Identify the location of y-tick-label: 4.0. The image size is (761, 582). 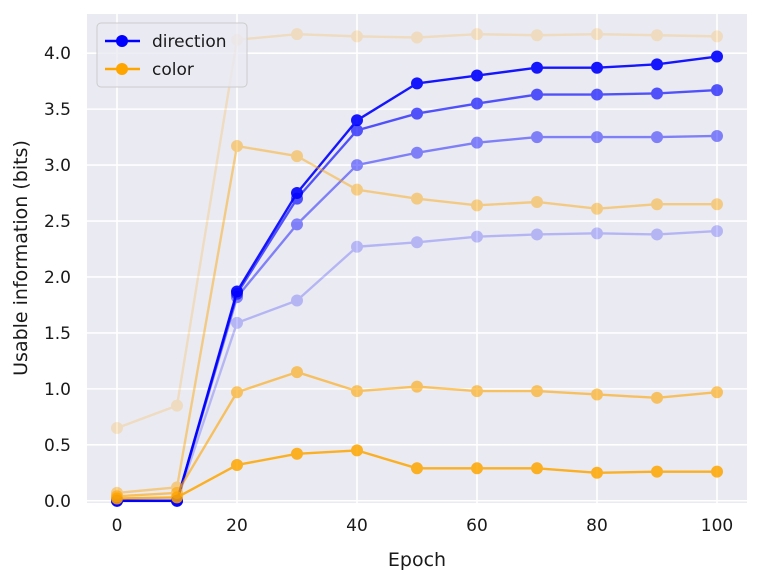
(57, 54).